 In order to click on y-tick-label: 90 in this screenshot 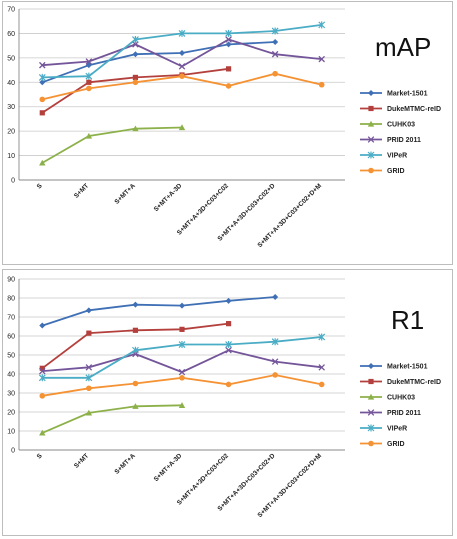, I will do `click(11, 280)`.